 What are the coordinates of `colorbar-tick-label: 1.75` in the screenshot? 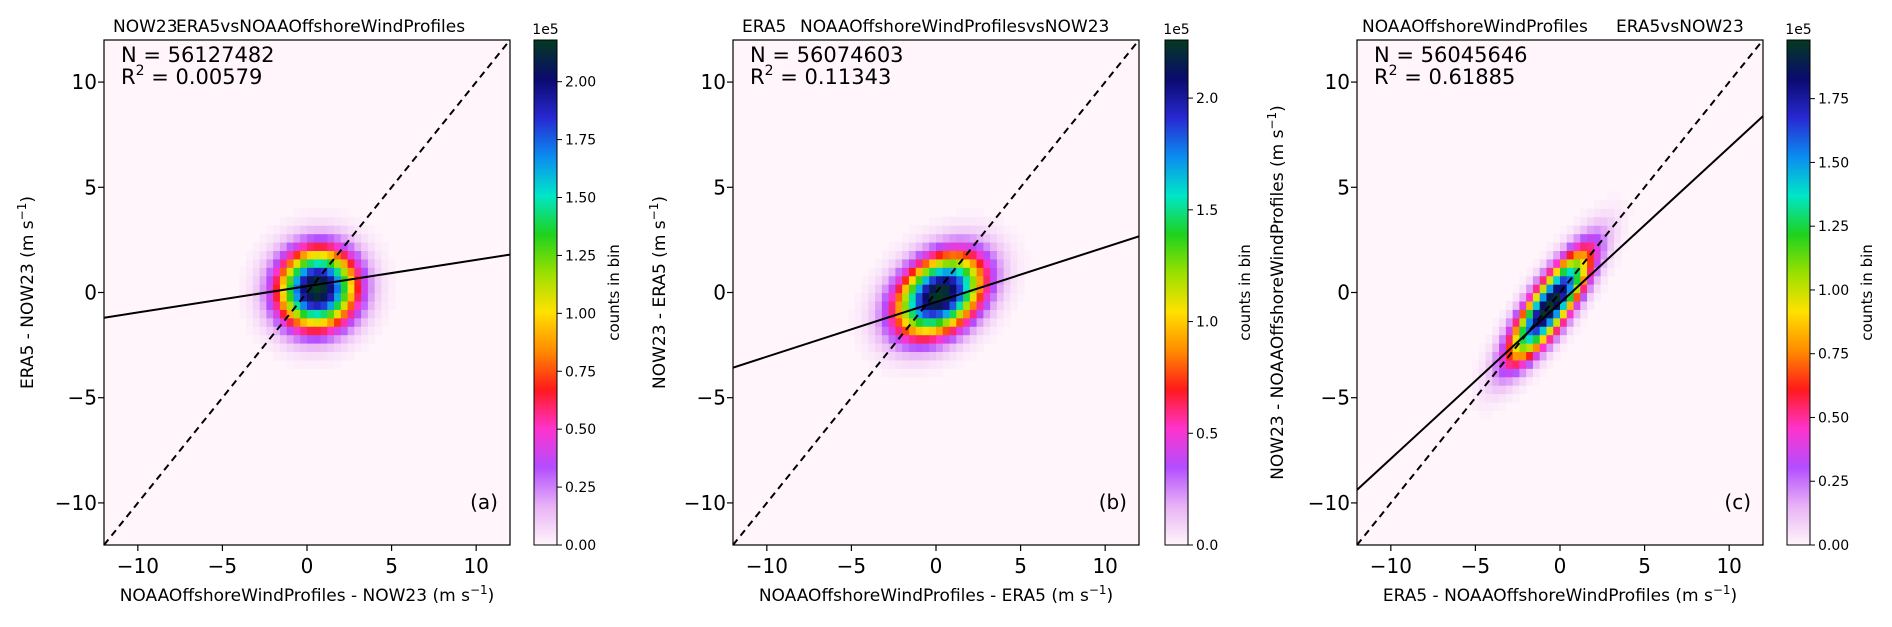 It's located at (580, 141).